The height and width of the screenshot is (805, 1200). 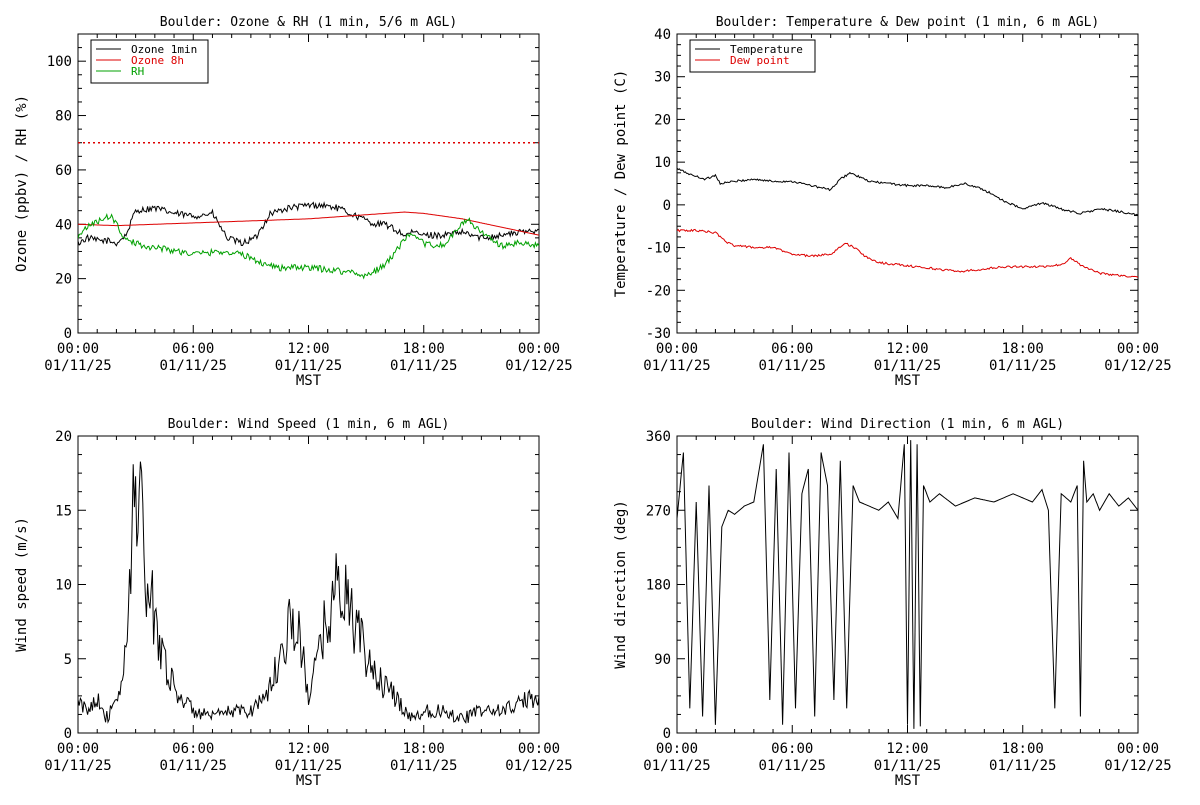 I want to click on plot-frame, so click(x=907, y=183).